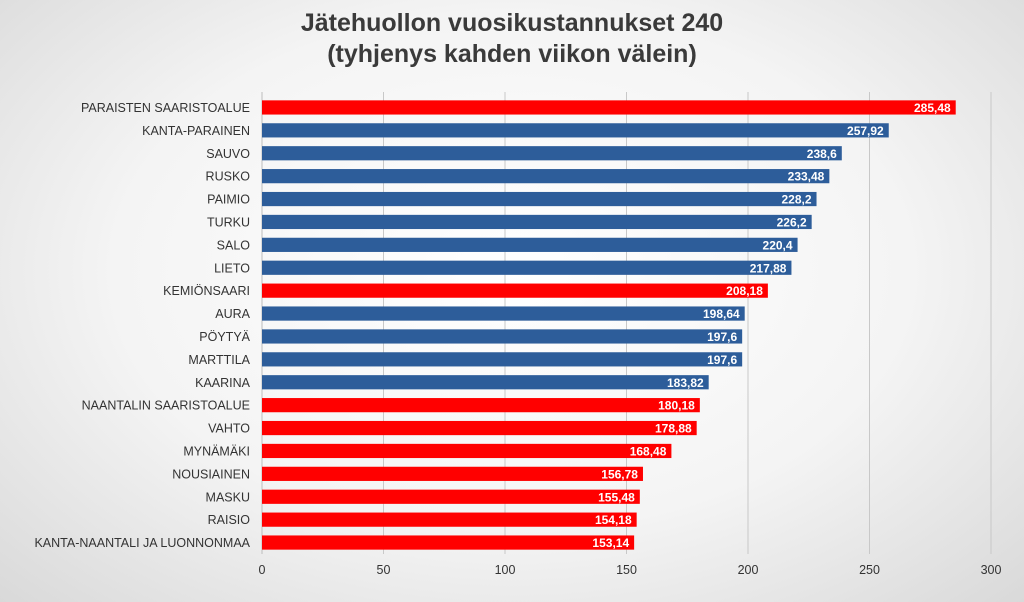  I want to click on category-label: RAISIO, so click(229, 520).